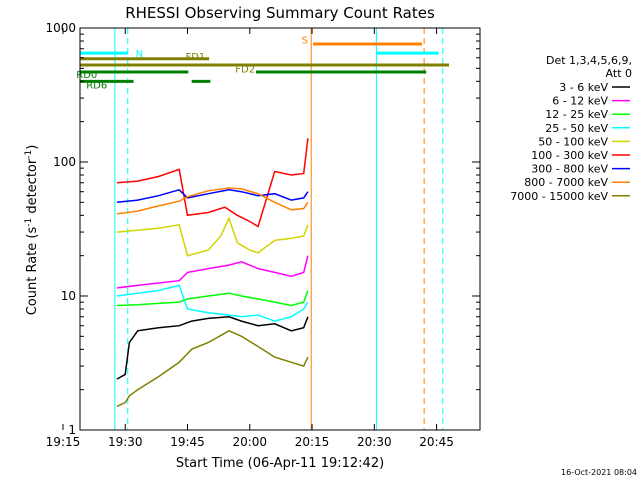 The height and width of the screenshot is (480, 640). I want to click on x-tick-label-5: 20:30, so click(374, 442).